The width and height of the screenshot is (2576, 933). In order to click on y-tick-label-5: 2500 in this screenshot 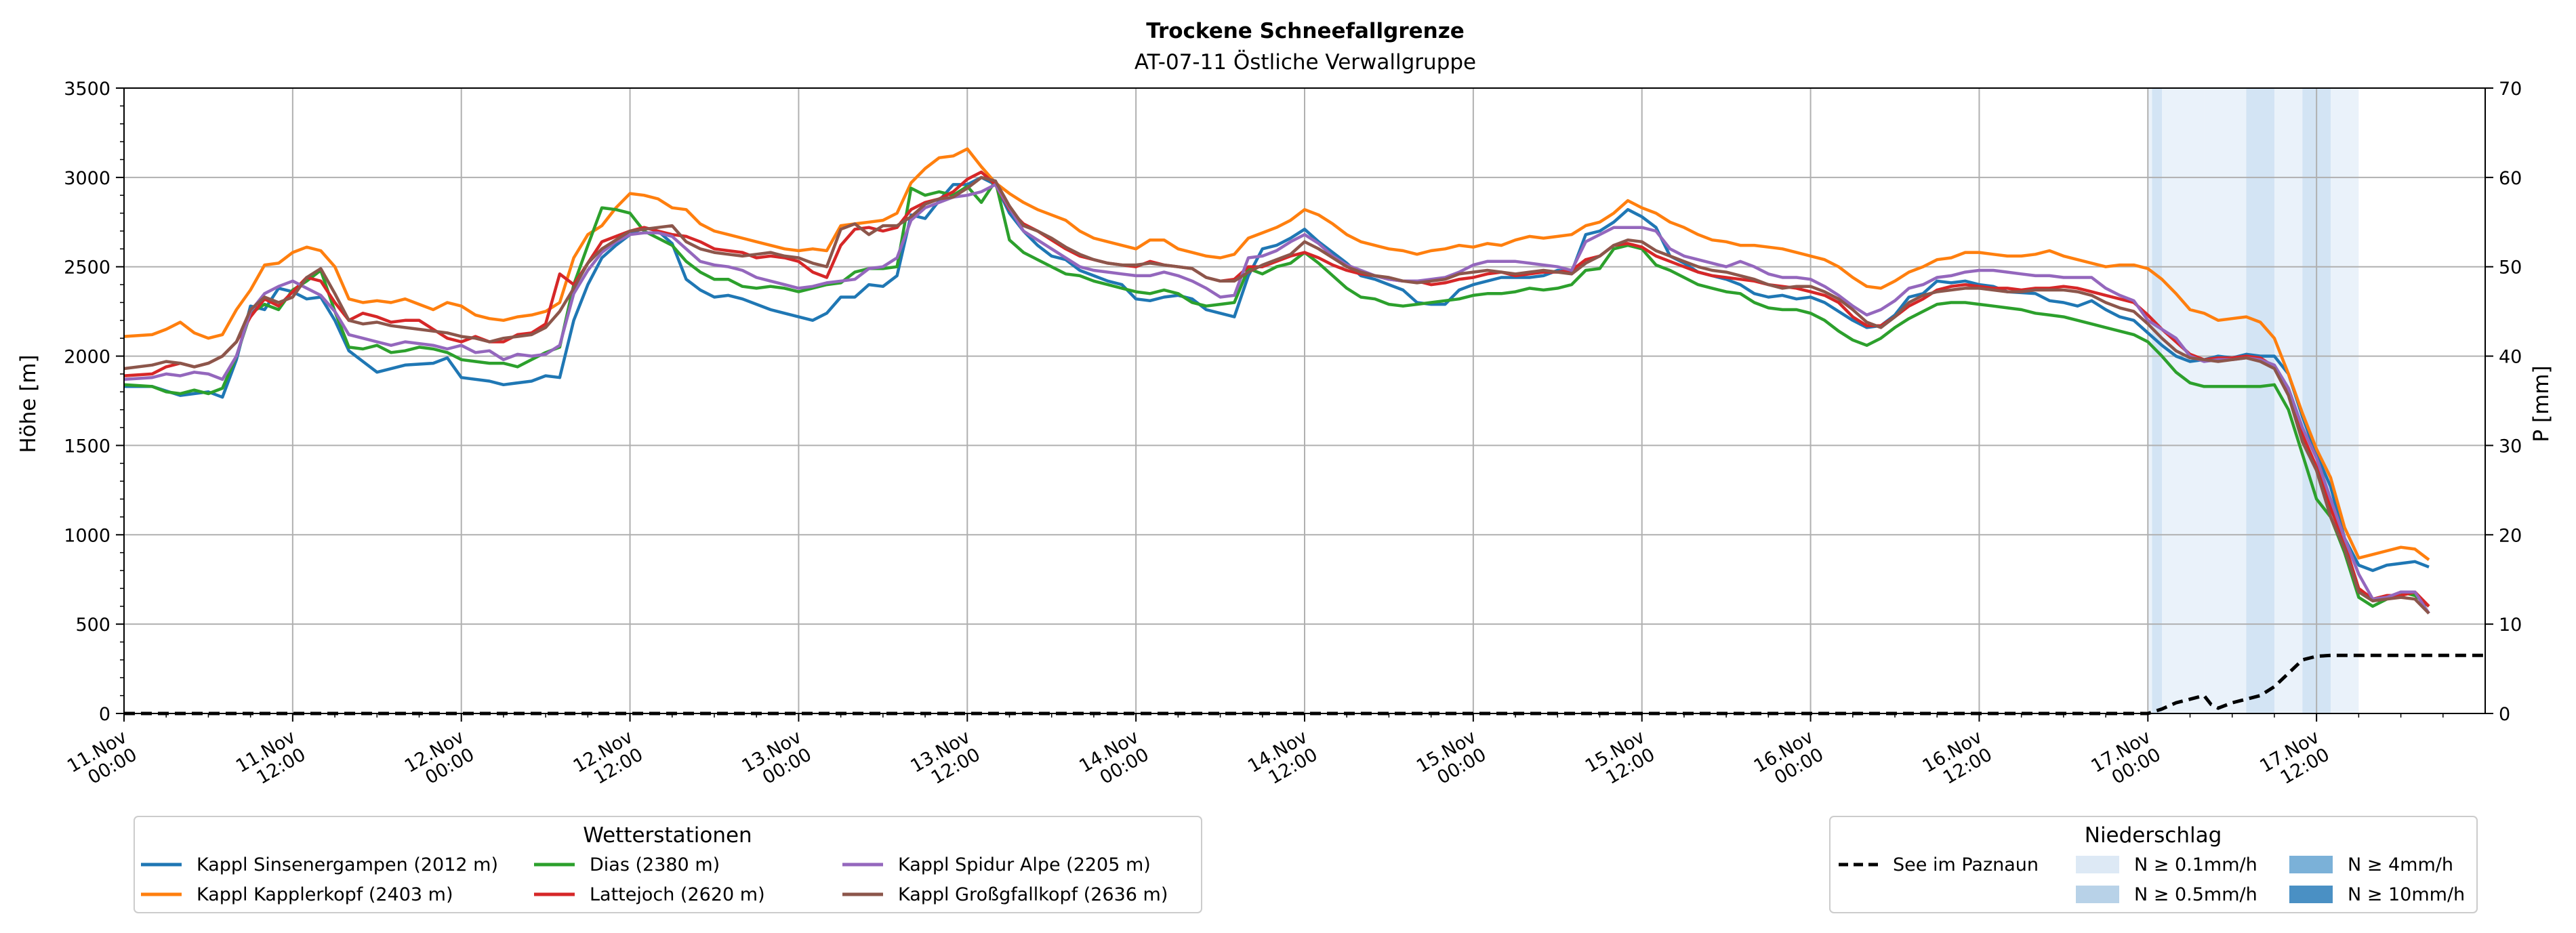, I will do `click(87, 267)`.